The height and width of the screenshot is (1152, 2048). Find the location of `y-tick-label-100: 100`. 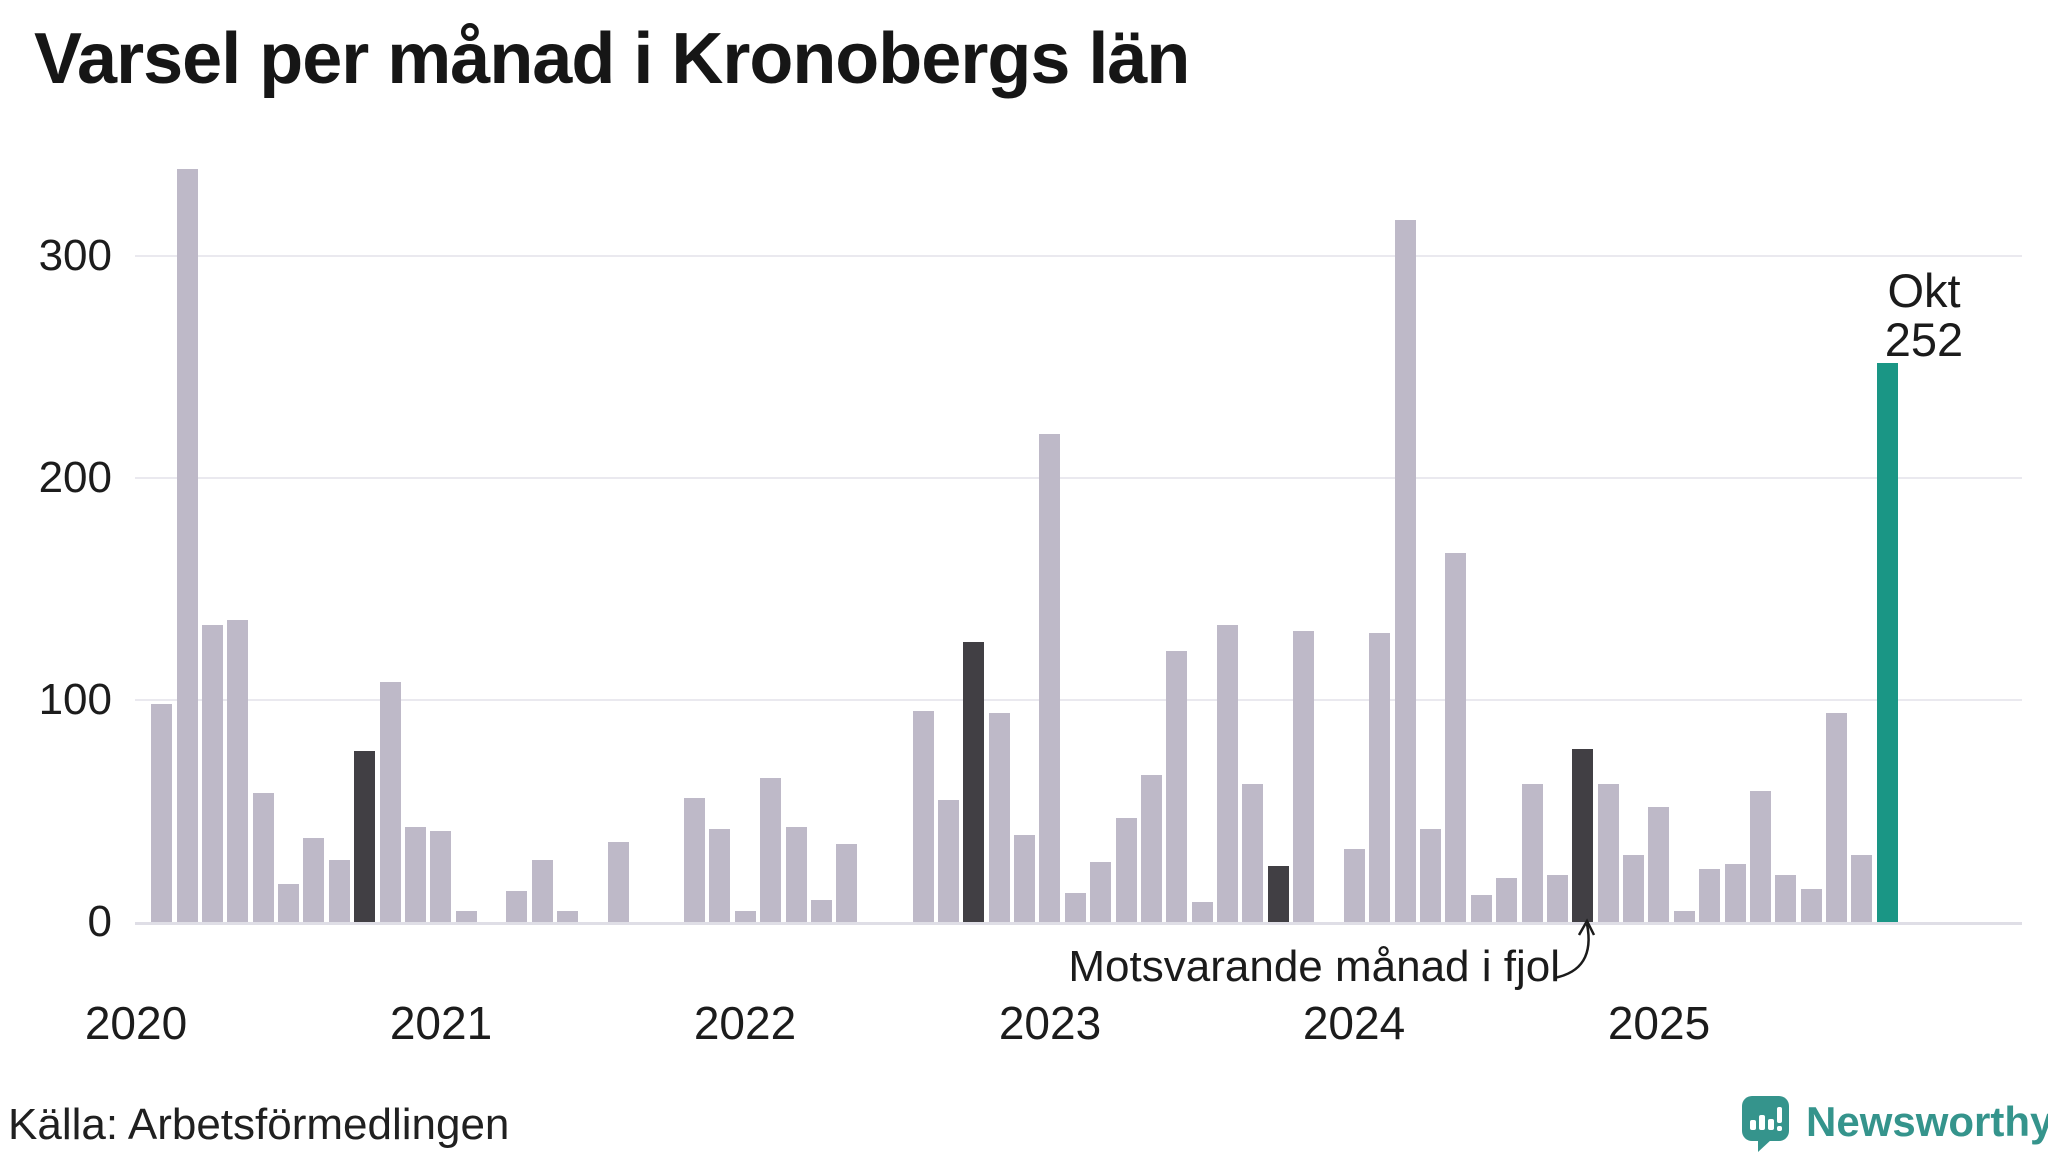

y-tick-label-100: 100 is located at coordinates (75, 699).